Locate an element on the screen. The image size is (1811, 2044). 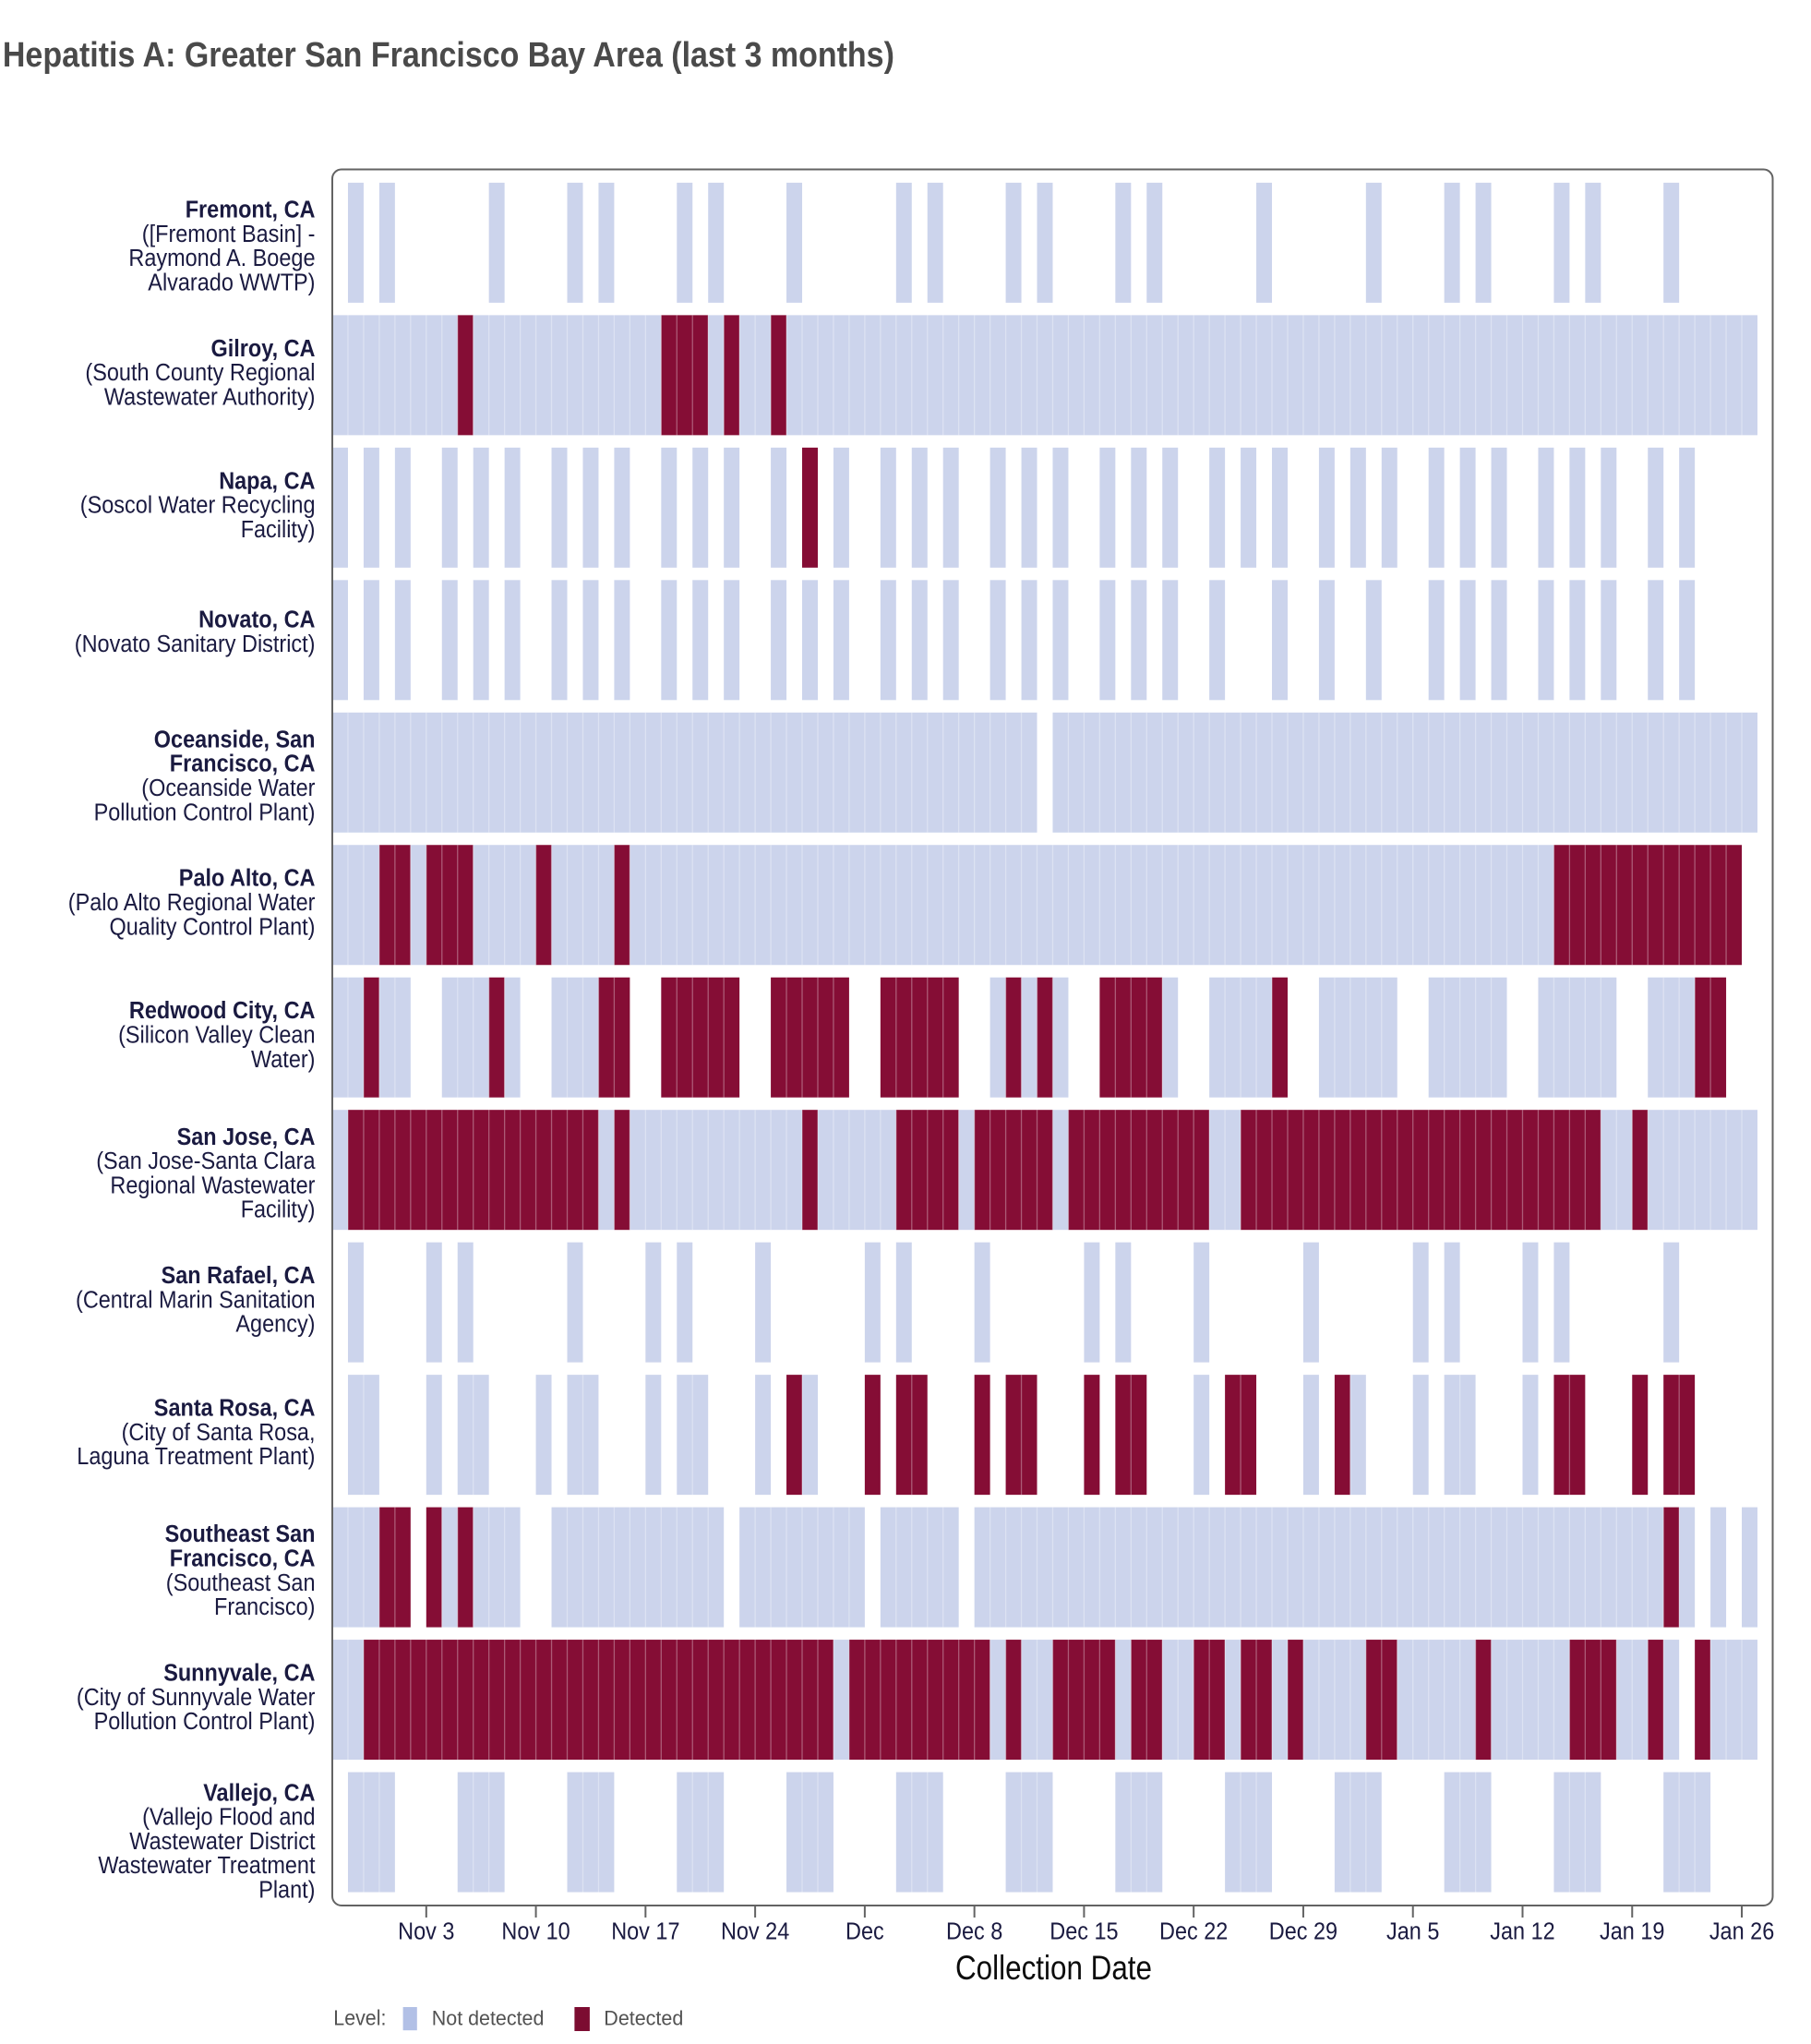
svg-text: Dec 22 is located at coordinates (1193, 1932).